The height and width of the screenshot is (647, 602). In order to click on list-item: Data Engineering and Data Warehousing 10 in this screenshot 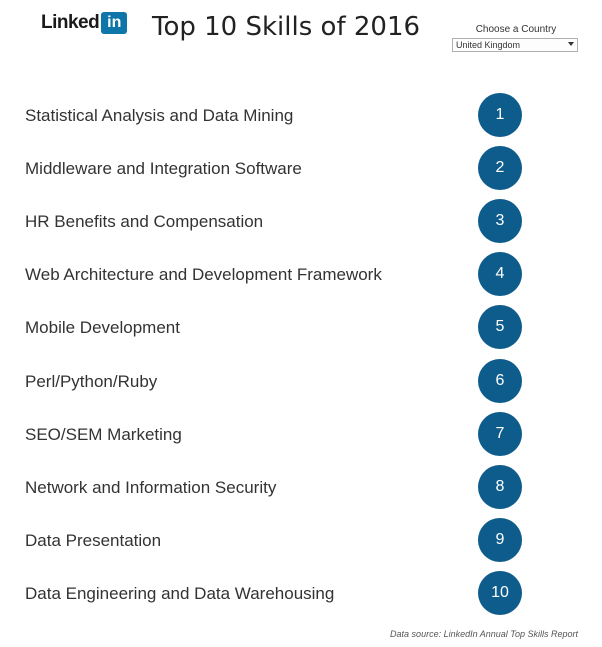, I will do `click(301, 593)`.